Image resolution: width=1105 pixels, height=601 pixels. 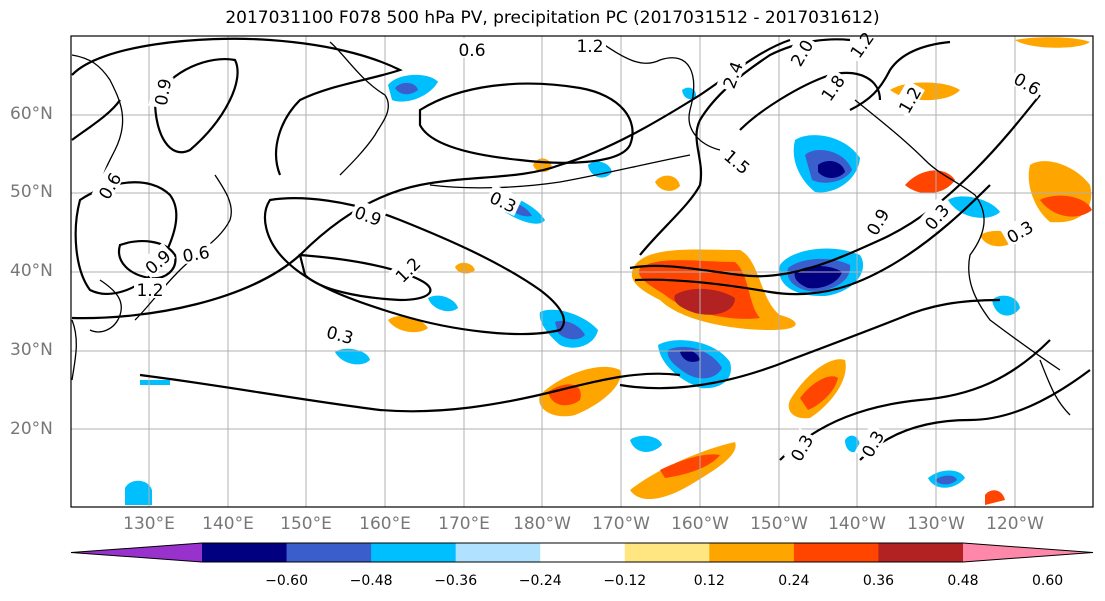 What do you see at coordinates (660, 96) in the screenshot?
I see `coast-alaska` at bounding box center [660, 96].